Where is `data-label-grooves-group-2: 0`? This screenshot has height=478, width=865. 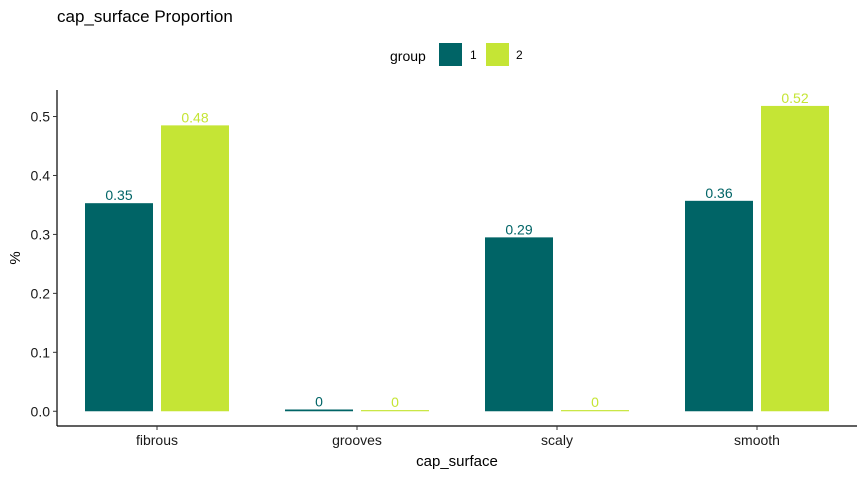
data-label-grooves-group-2: 0 is located at coordinates (395, 402).